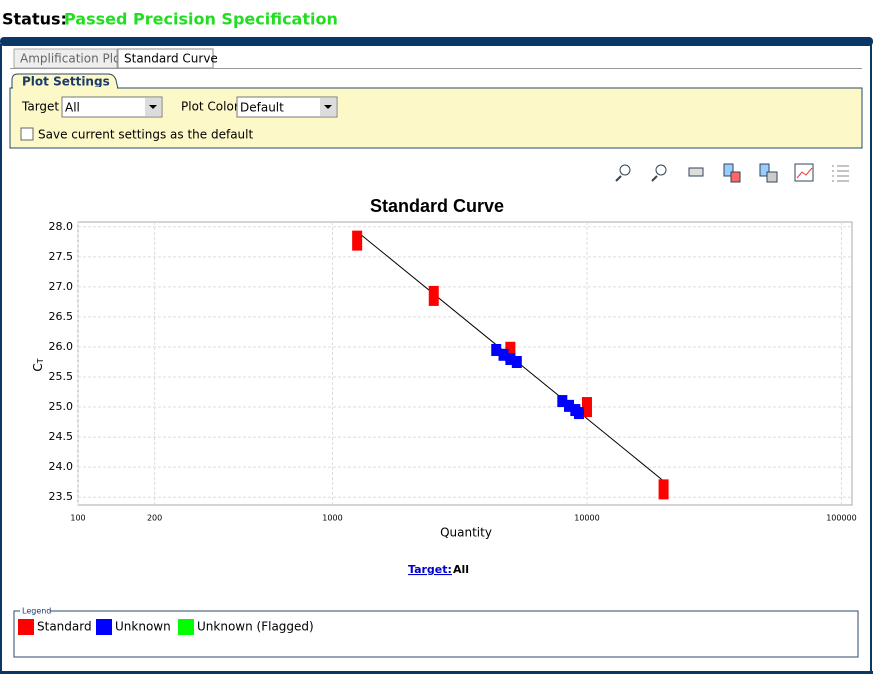 The height and width of the screenshot is (676, 873). I want to click on y-axis-label: CT, so click(38, 364).